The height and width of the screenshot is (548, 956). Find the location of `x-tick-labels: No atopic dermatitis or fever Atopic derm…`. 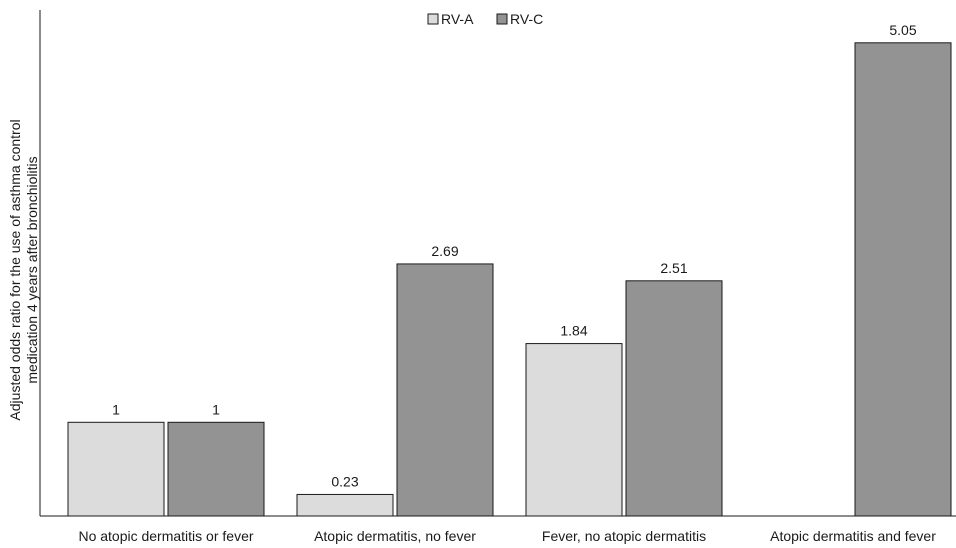

x-tick-labels: No atopic dermatitis or fever Atopic derm… is located at coordinates (507, 536).